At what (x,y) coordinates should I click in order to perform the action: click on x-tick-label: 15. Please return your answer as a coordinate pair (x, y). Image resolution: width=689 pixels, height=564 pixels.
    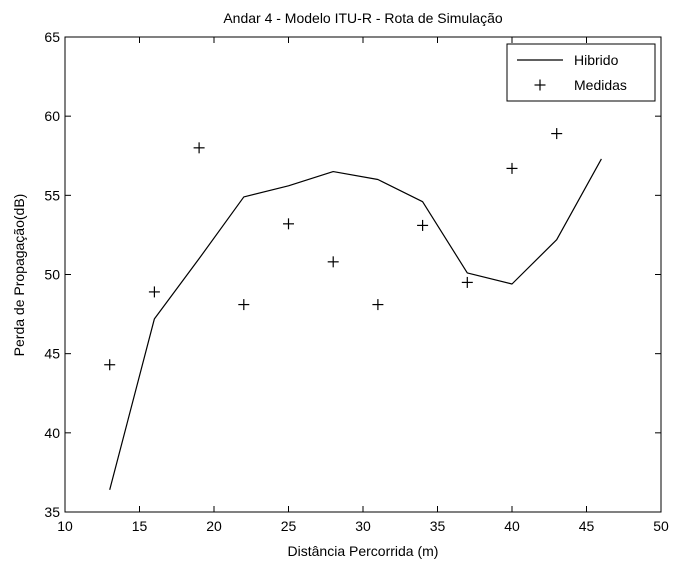
    Looking at the image, I should click on (140, 526).